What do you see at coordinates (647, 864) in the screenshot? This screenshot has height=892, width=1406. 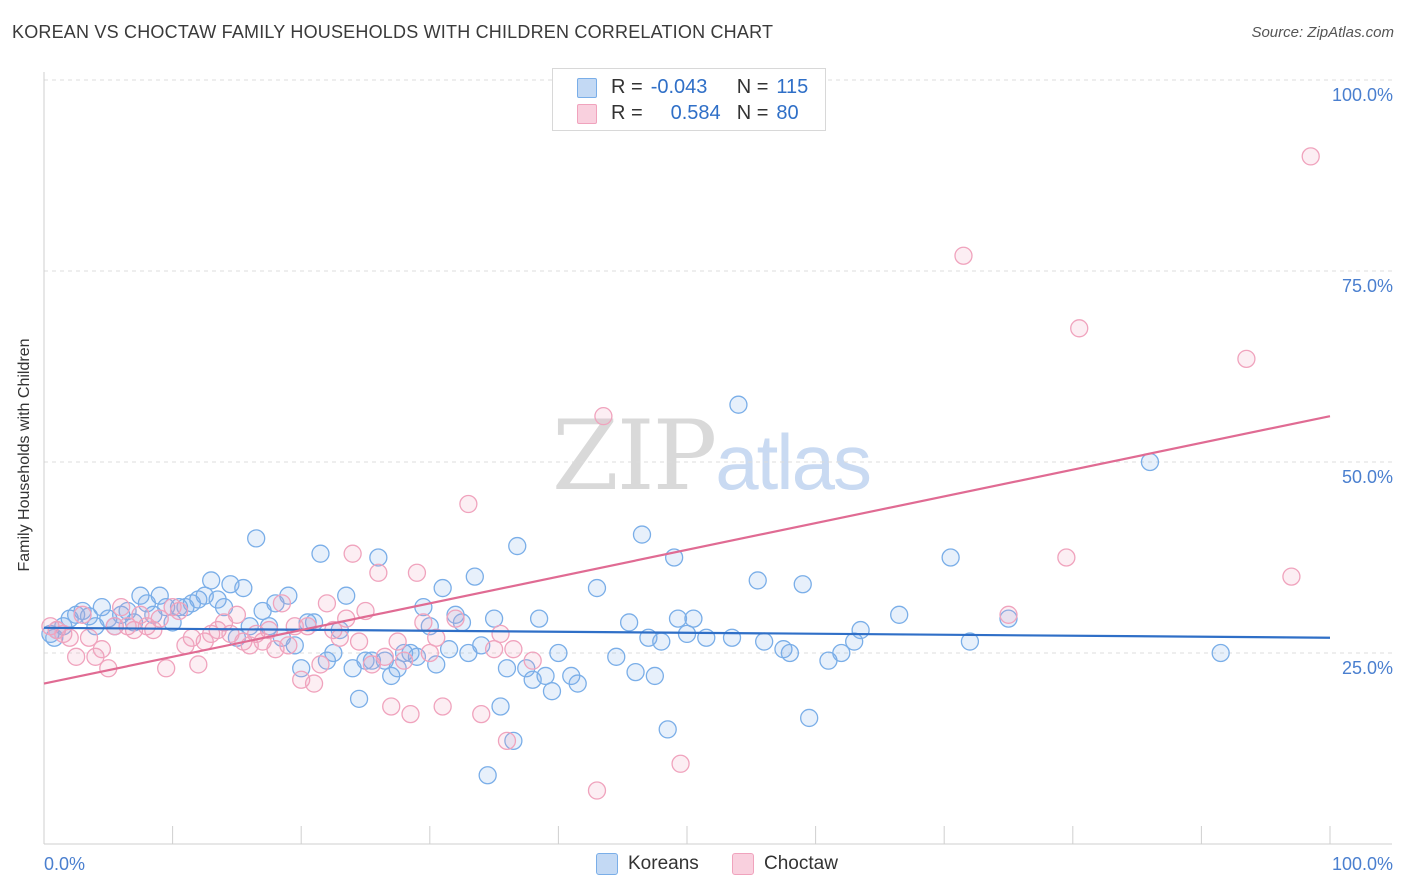 I see `bottom-legend-korean: Koreans` at bounding box center [647, 864].